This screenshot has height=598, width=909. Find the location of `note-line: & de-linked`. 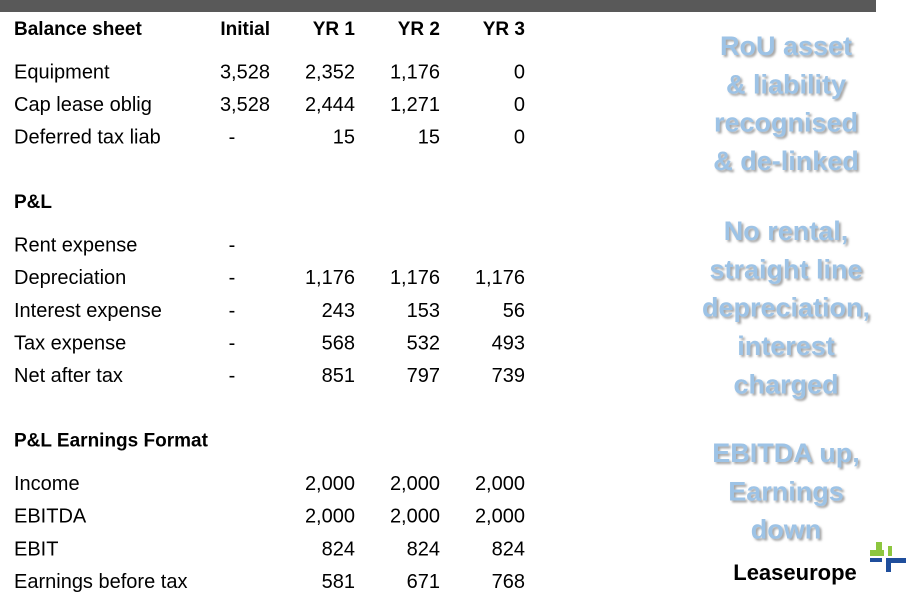

note-line: & de-linked is located at coordinates (786, 161).